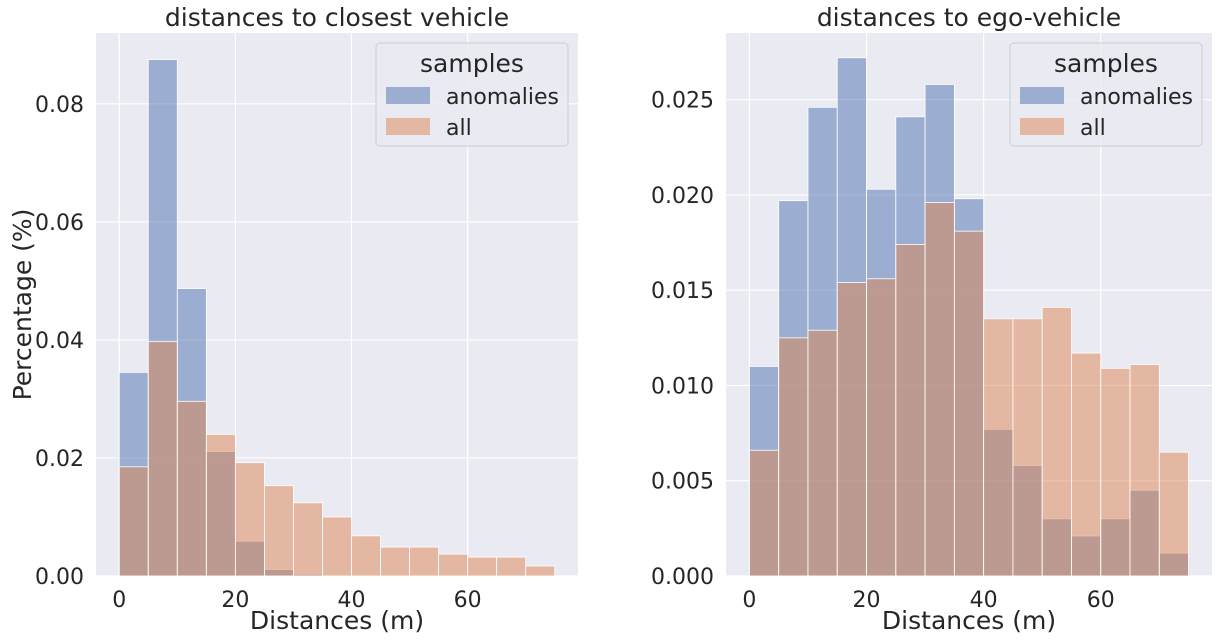 Image resolution: width=1223 pixels, height=640 pixels. Describe the element at coordinates (337, 17) in the screenshot. I see `chart-title: distances to closest vehicle` at that location.